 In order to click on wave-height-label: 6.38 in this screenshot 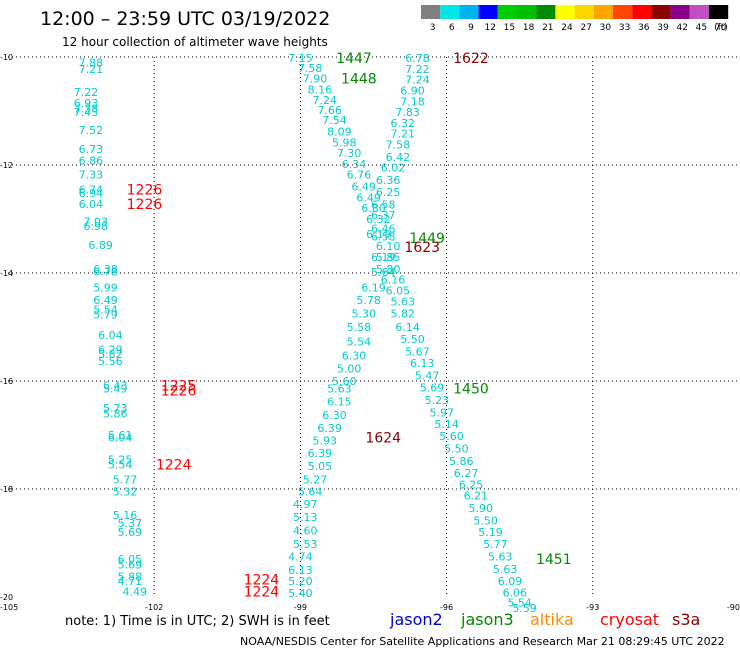, I will do `click(105, 269)`.